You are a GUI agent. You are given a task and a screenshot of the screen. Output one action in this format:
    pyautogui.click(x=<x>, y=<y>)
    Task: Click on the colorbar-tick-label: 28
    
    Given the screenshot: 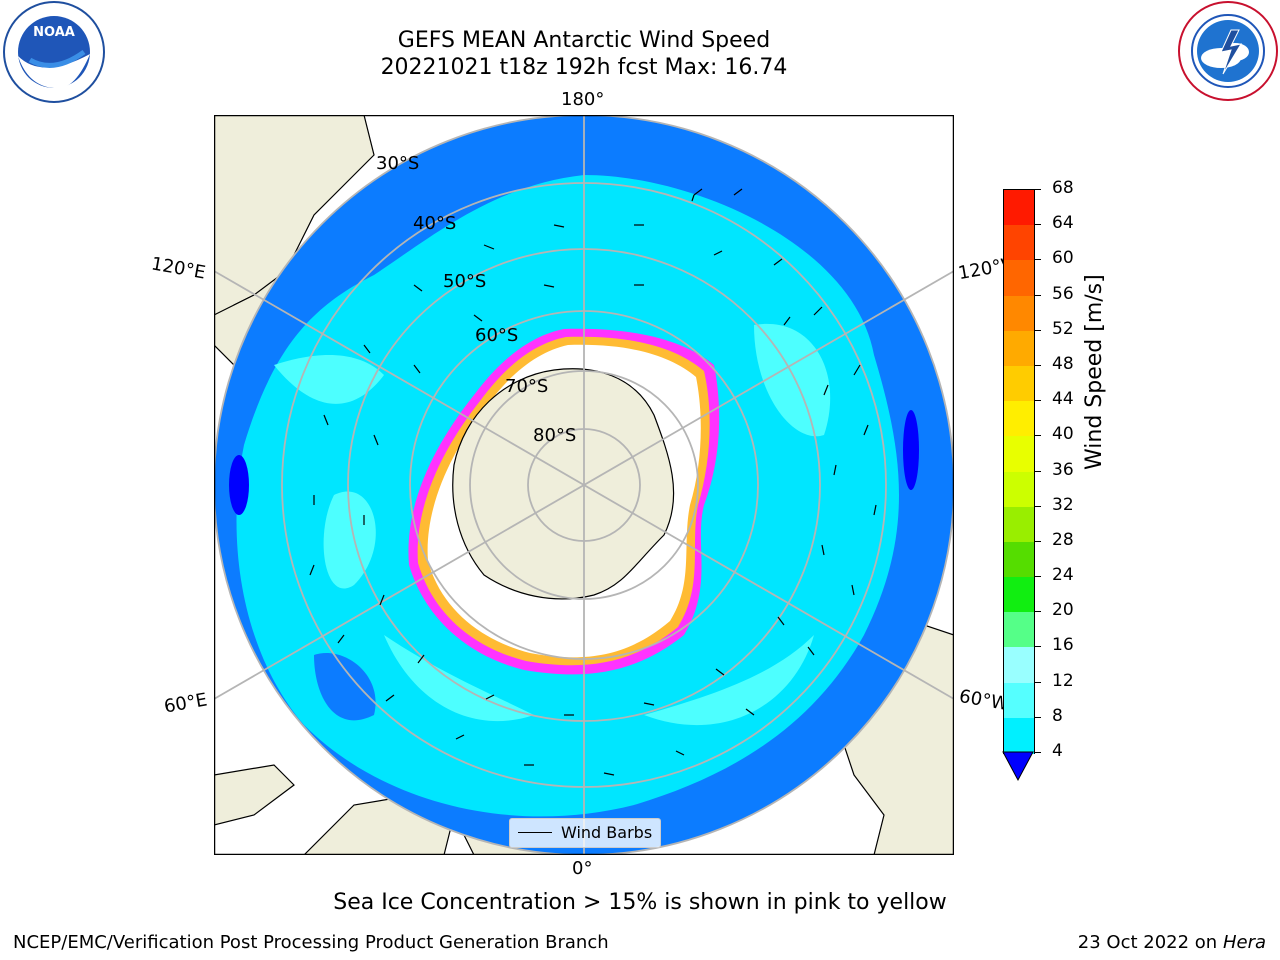 What is the action you would take?
    pyautogui.click(x=1063, y=539)
    